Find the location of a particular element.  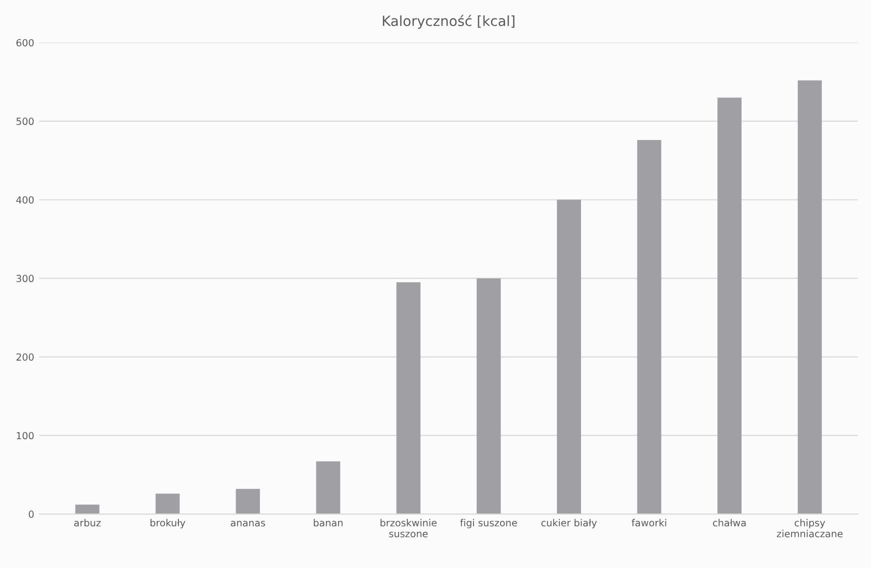

chart-title: Kaloryczność [kcal] is located at coordinates (448, 21).